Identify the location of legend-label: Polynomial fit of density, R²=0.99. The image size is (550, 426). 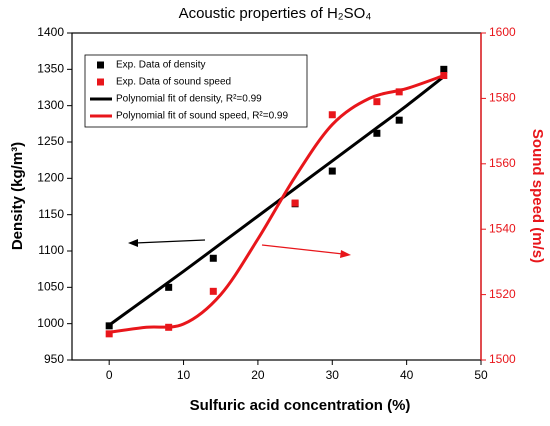
(189, 99).